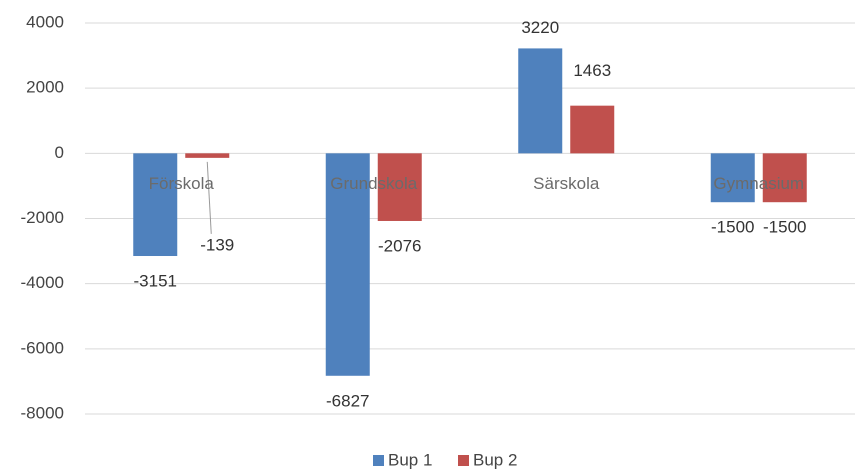 This screenshot has height=469, width=859. Describe the element at coordinates (45, 87) in the screenshot. I see `y-tick-label: 2000` at that location.